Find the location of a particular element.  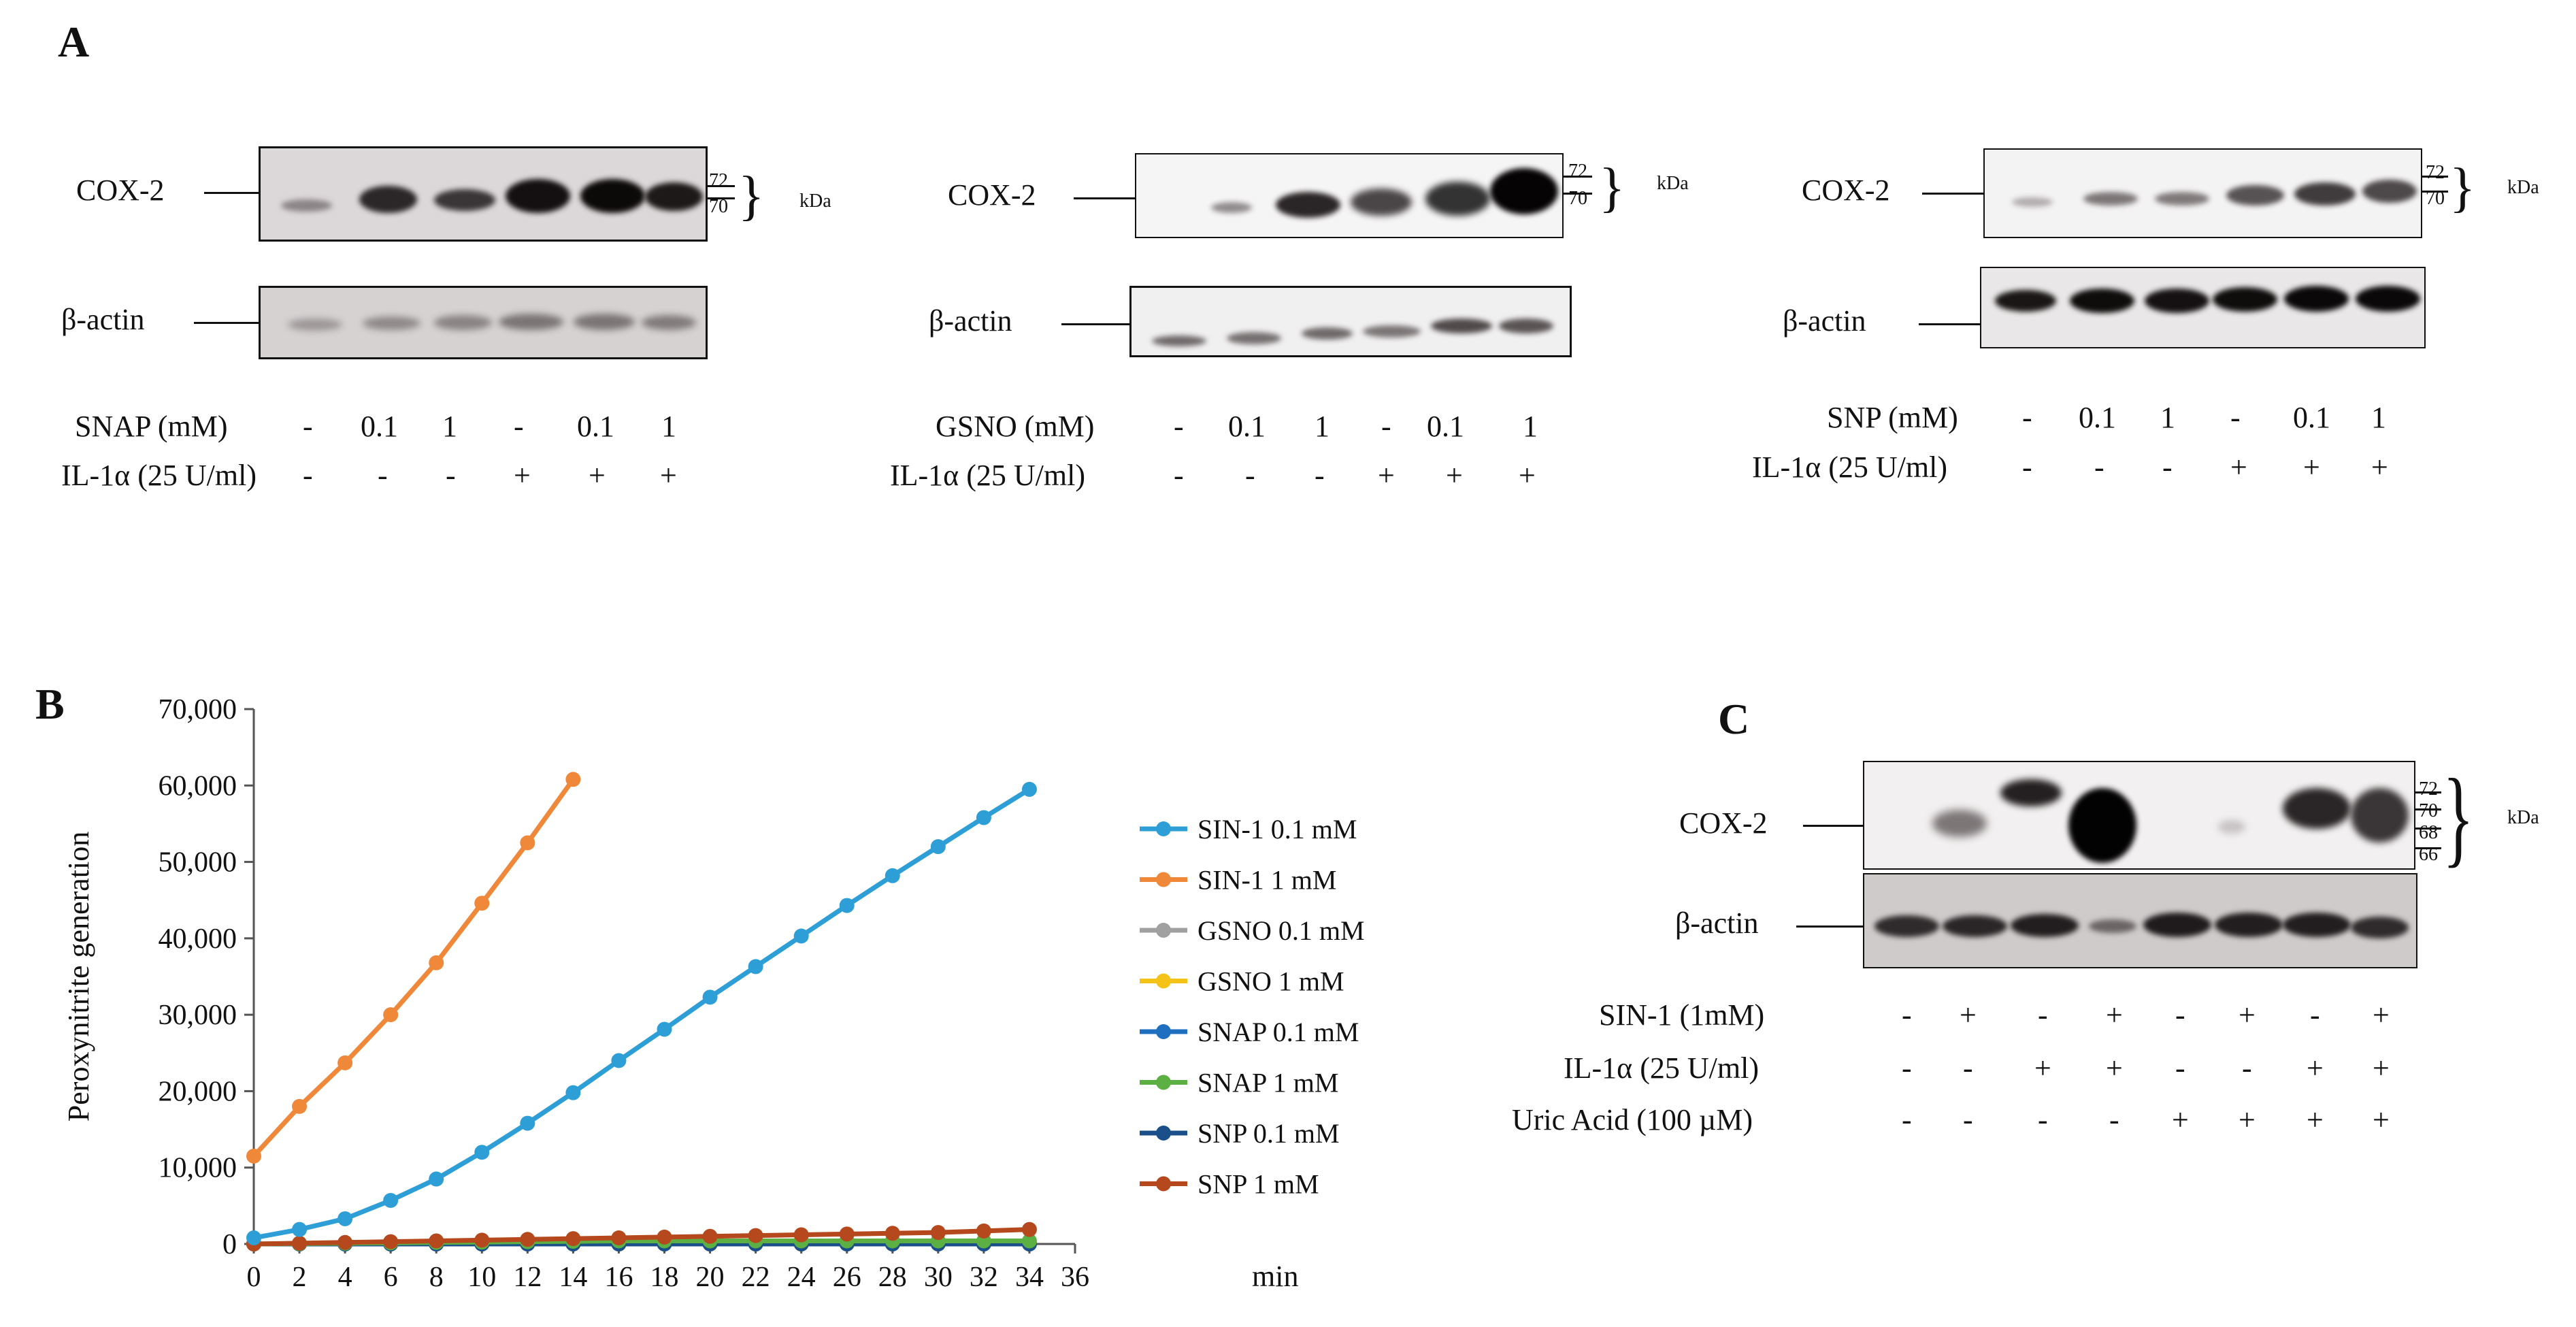

cox2-label-gsno: COX-2 is located at coordinates (992, 195).